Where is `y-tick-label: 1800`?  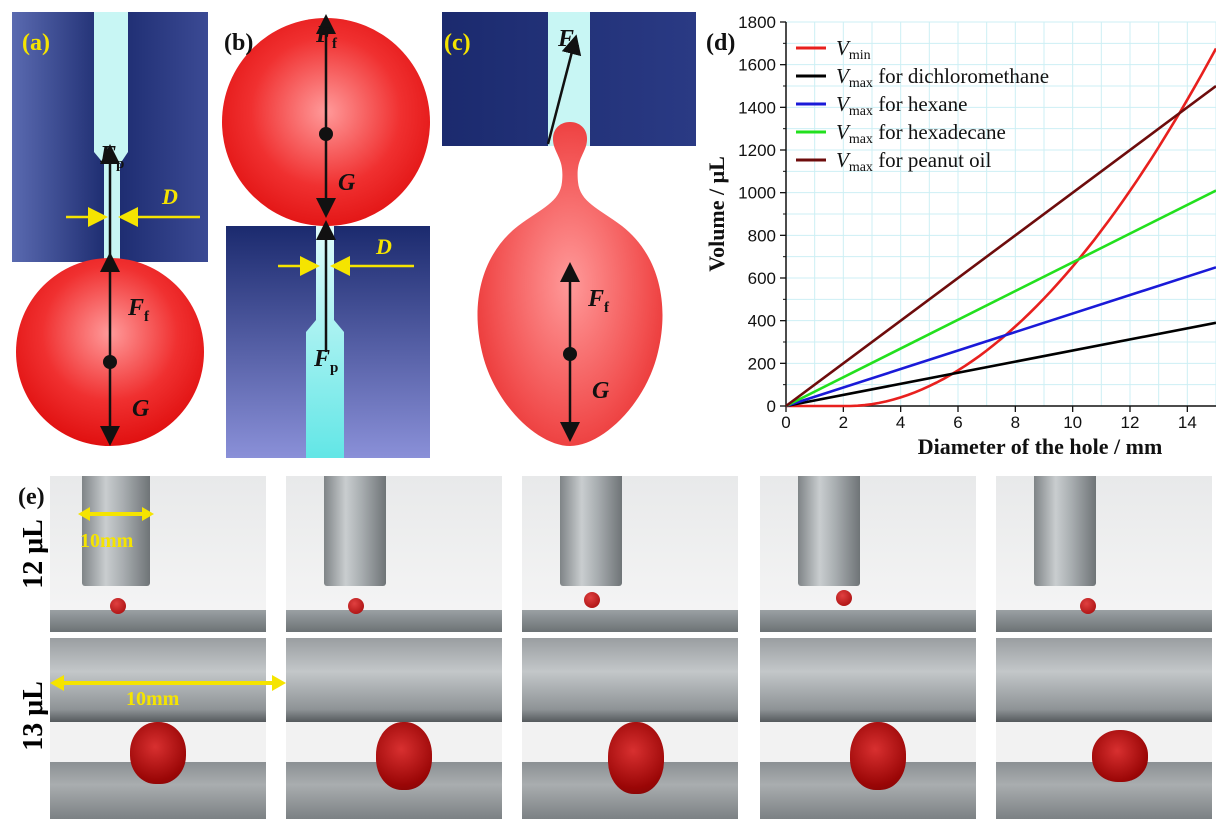
y-tick-label: 1800 is located at coordinates (757, 22).